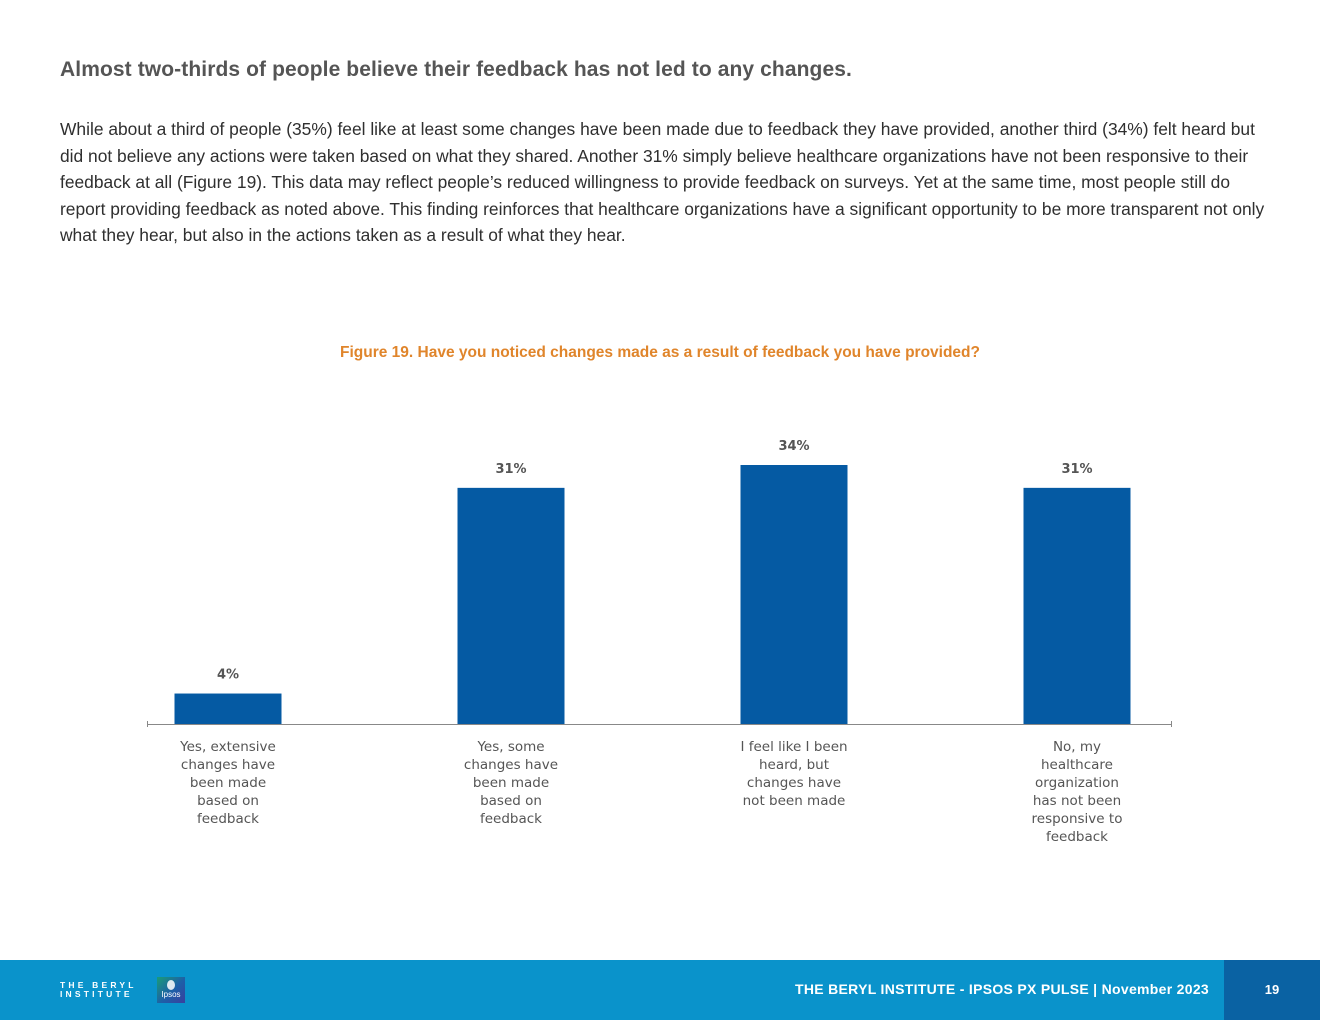 Image resolution: width=1320 pixels, height=1020 pixels. I want to click on category-label: Yes, extensive, so click(227, 747).